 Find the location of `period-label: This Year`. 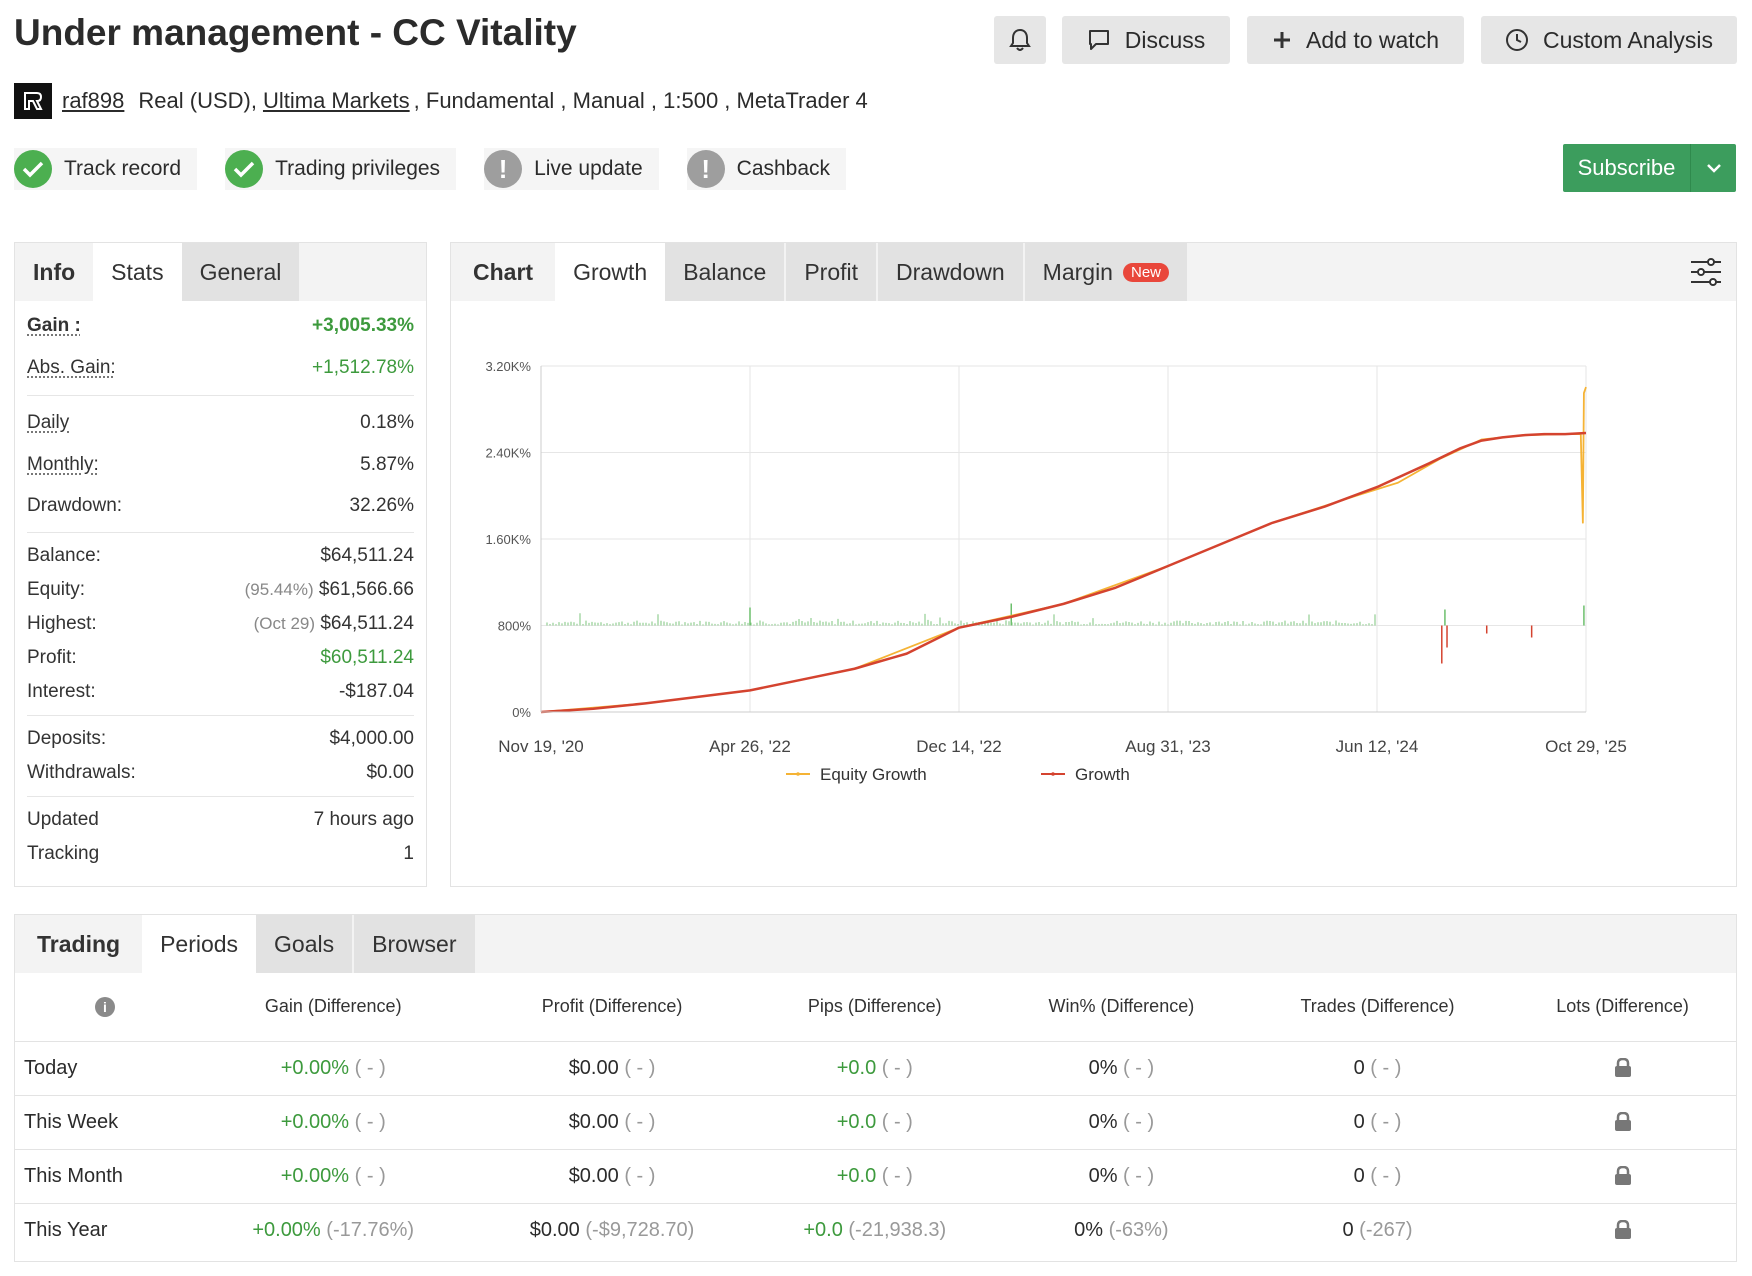

period-label: This Year is located at coordinates (105, 1229).